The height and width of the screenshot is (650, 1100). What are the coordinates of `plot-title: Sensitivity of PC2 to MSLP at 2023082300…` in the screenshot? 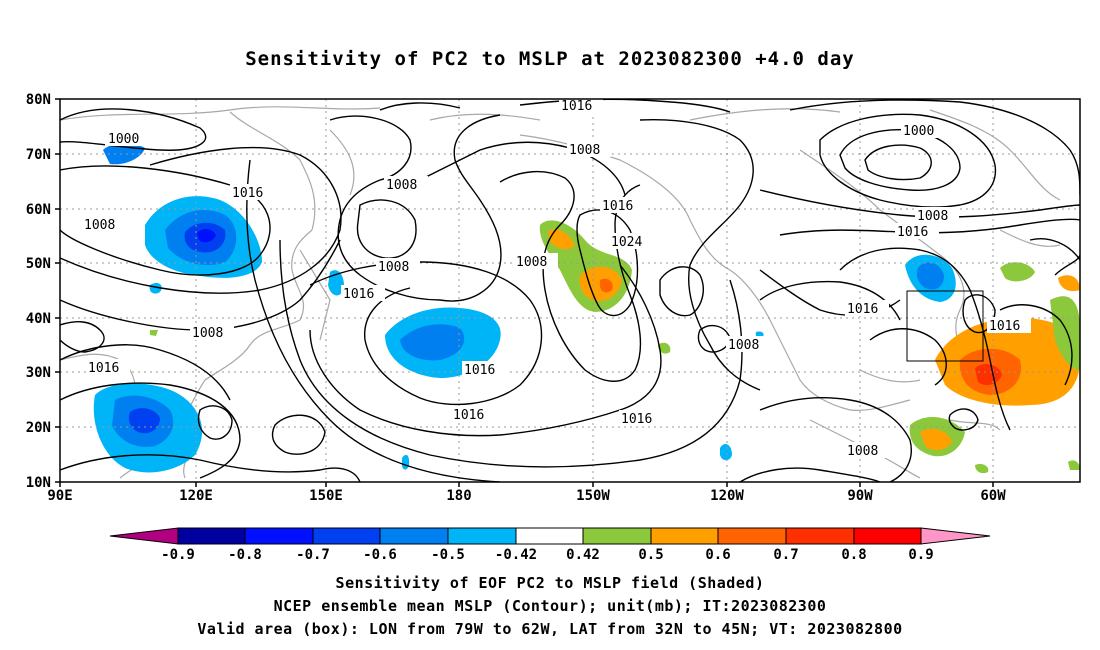 It's located at (550, 59).